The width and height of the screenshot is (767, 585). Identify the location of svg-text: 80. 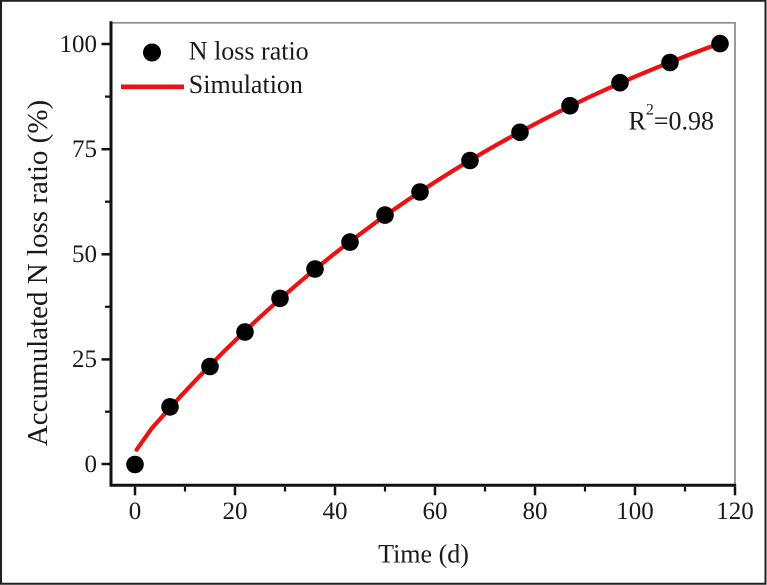
(535, 511).